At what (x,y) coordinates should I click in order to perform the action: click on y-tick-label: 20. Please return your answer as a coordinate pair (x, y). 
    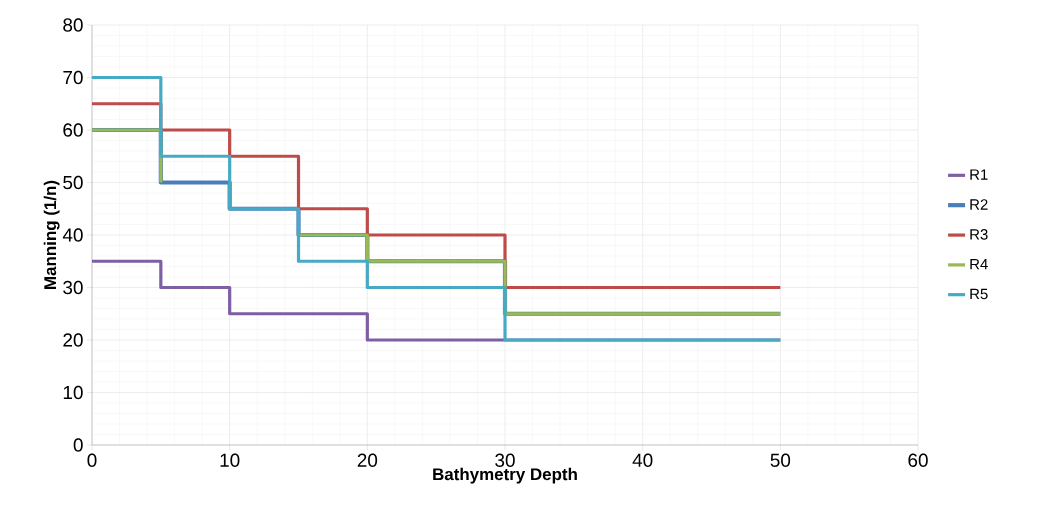
    Looking at the image, I should click on (73, 340).